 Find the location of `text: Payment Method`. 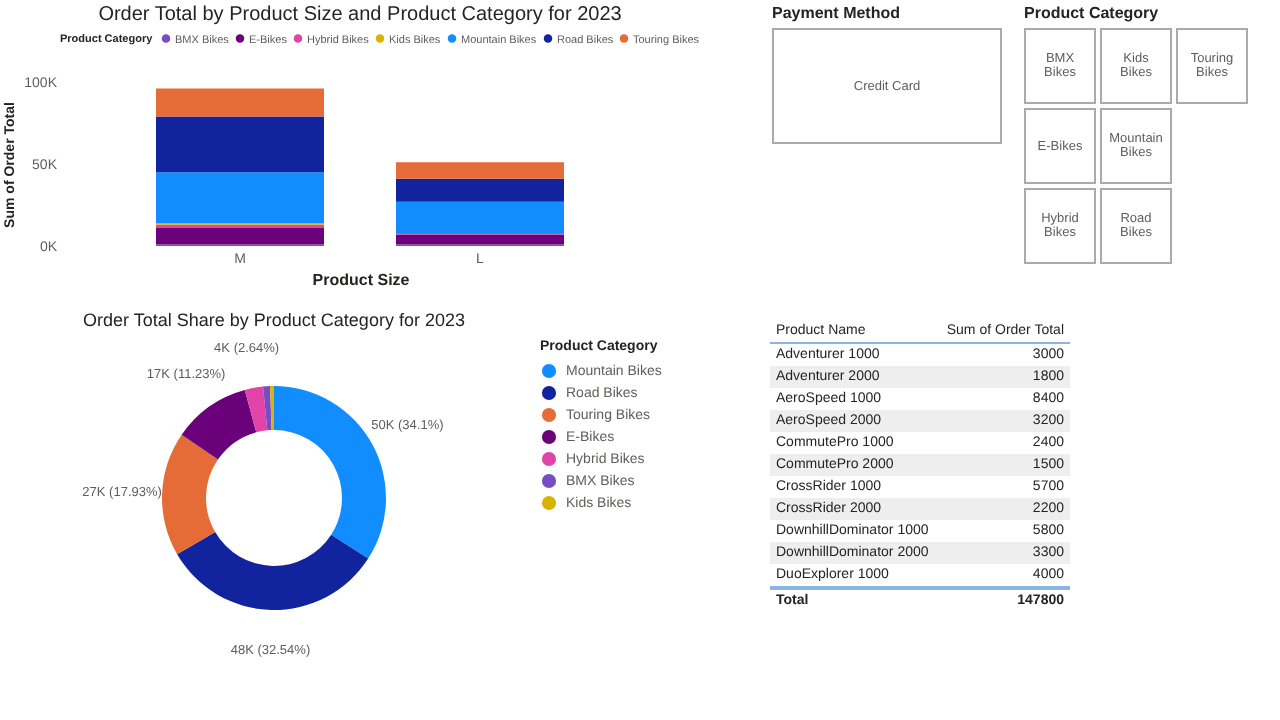

text: Payment Method is located at coordinates (837, 13).